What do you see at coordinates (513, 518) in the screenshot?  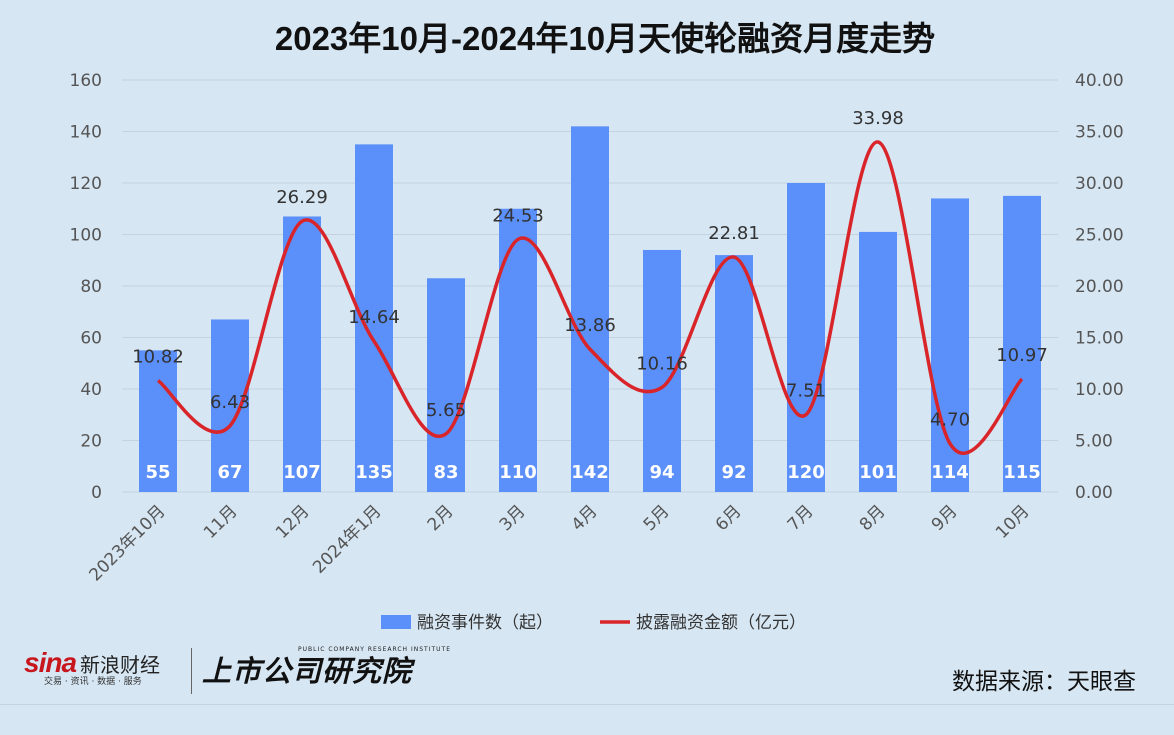 I see `category-label: 3月` at bounding box center [513, 518].